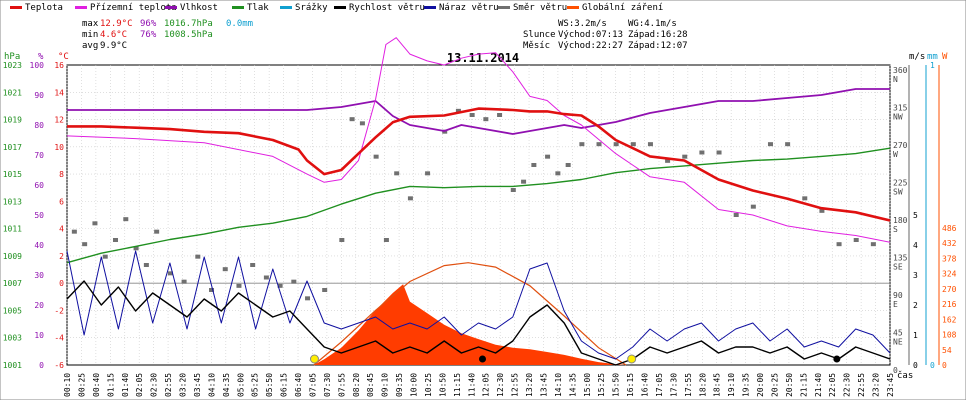  I want to click on time-tick-label: 20:00, so click(760, 385).